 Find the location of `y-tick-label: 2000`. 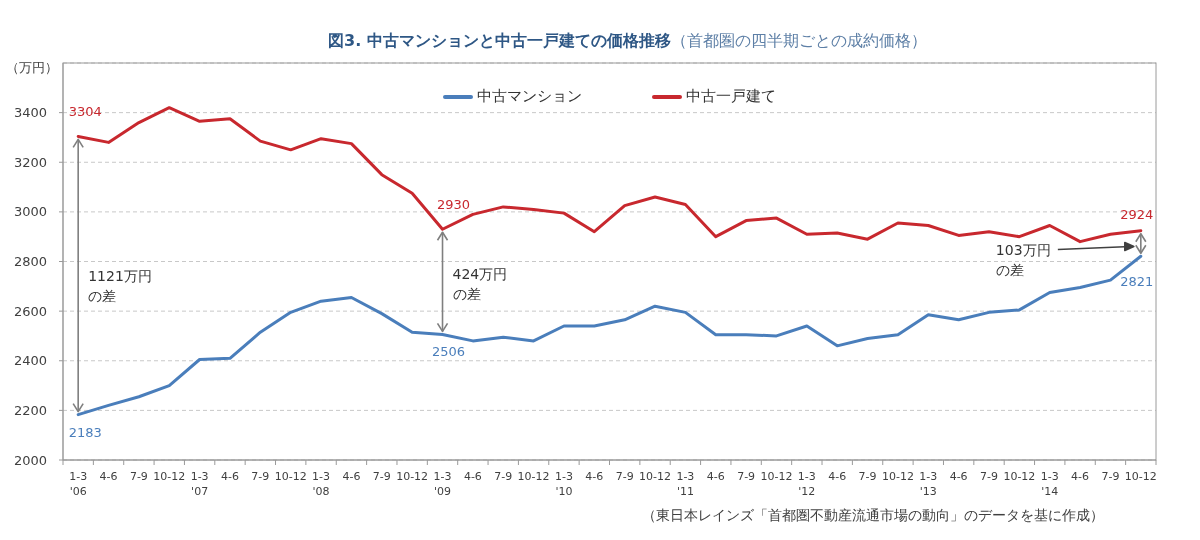

y-tick-label: 2000 is located at coordinates (30, 460).